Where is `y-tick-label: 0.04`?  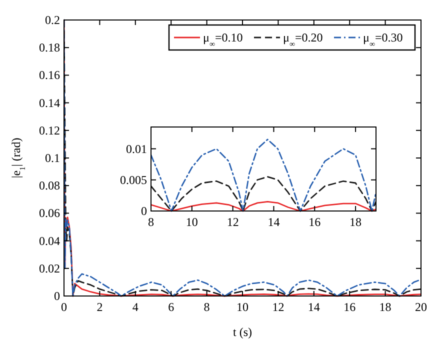
y-tick-label: 0.04 is located at coordinates (49, 241).